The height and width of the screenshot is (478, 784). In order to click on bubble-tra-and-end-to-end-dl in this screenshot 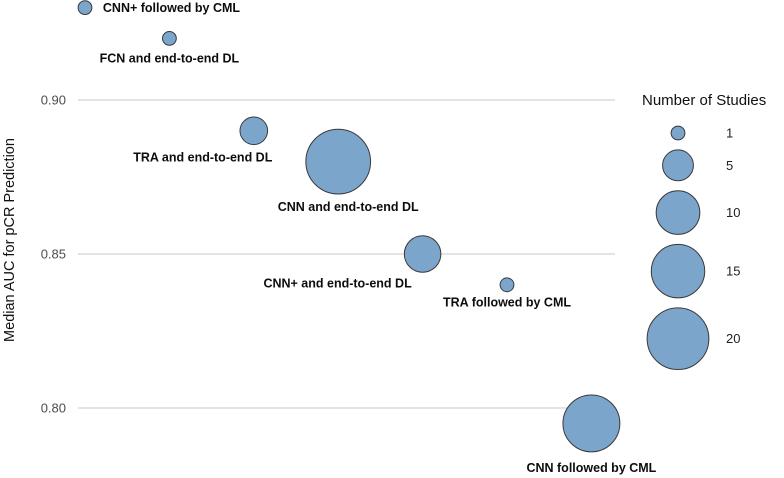, I will do `click(254, 131)`.